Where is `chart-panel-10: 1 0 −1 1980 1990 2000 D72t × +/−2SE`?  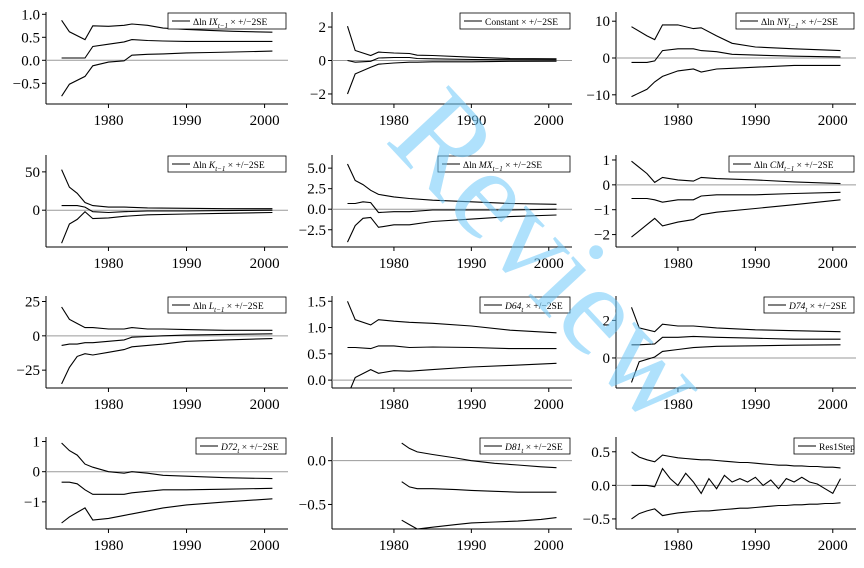
chart-panel-10: 1 0 −1 1980 1990 2000 D72t × +/−2SE is located at coordinates (156, 494).